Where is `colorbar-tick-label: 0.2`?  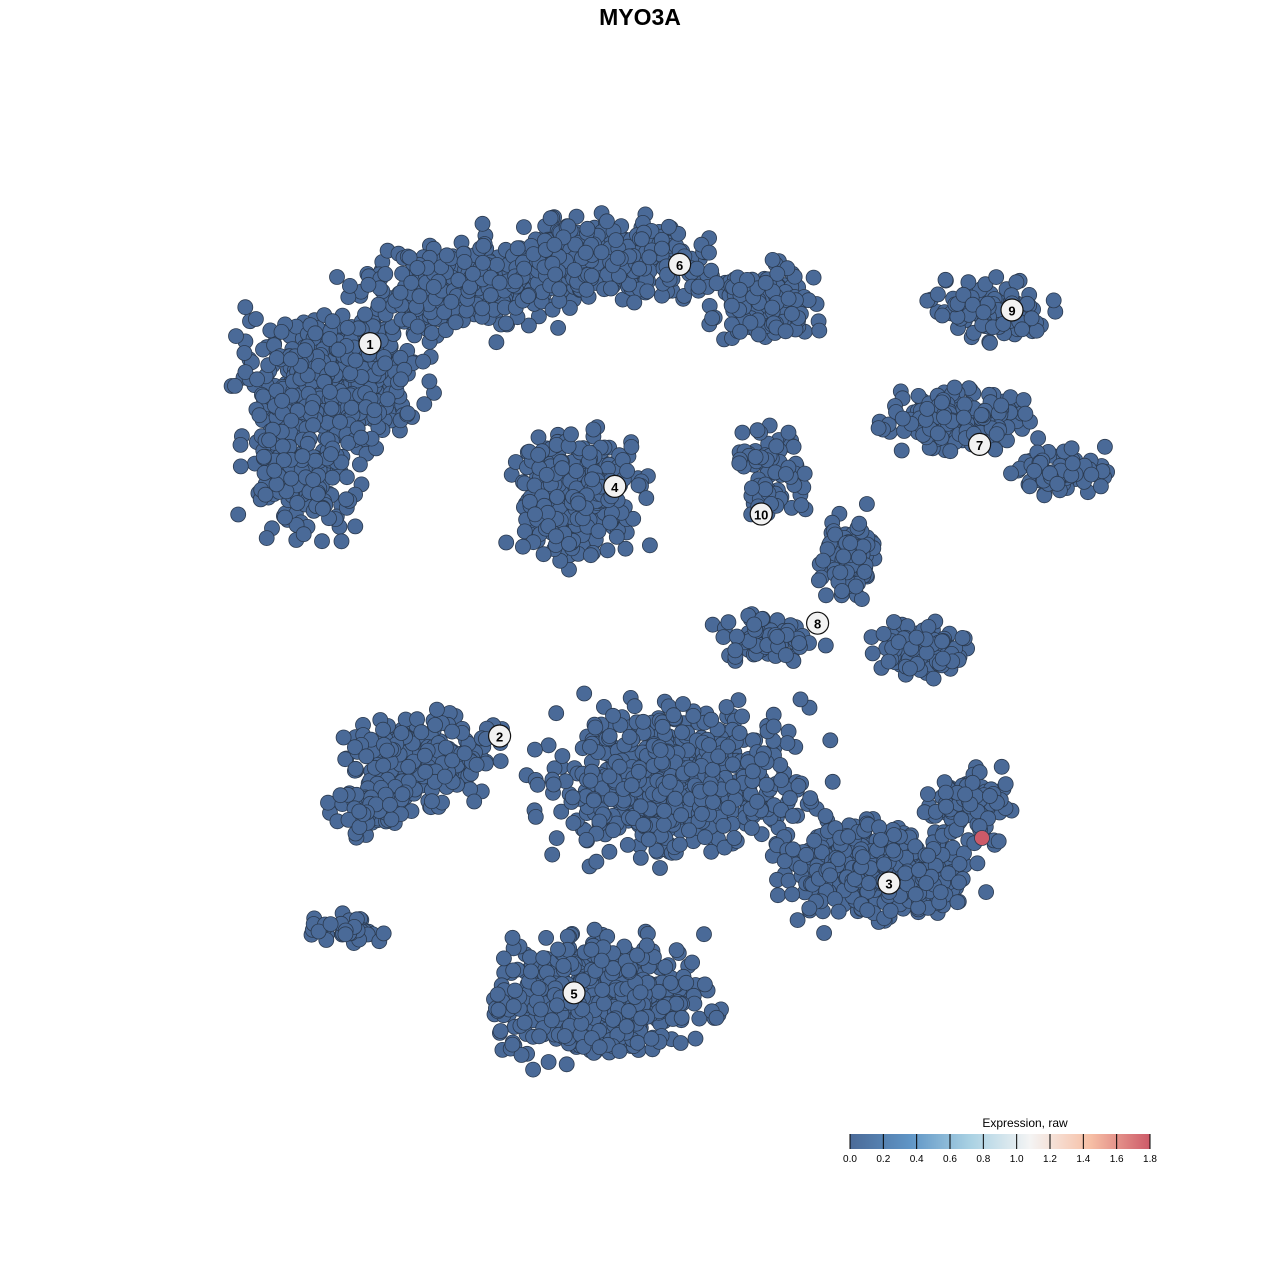 colorbar-tick-label: 0.2 is located at coordinates (883, 1159).